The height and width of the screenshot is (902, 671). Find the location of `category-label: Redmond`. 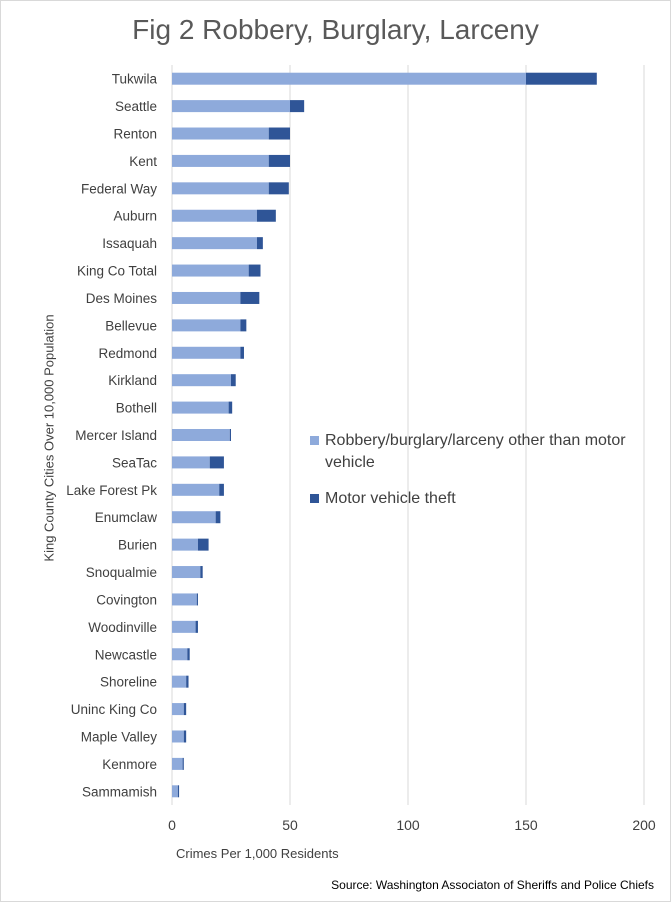

category-label: Redmond is located at coordinates (127, 353).